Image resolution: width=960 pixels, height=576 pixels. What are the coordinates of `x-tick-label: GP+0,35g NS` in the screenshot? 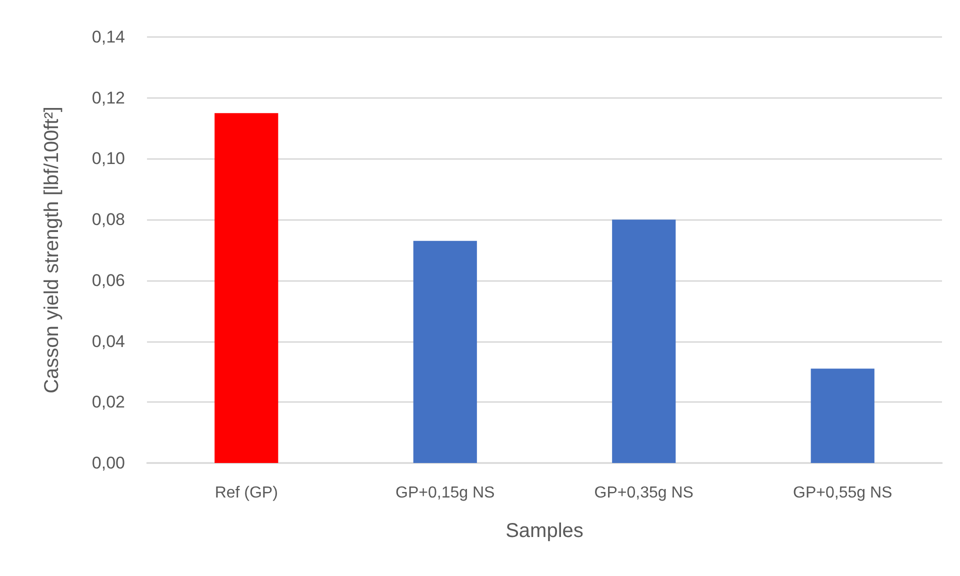 It's located at (644, 493).